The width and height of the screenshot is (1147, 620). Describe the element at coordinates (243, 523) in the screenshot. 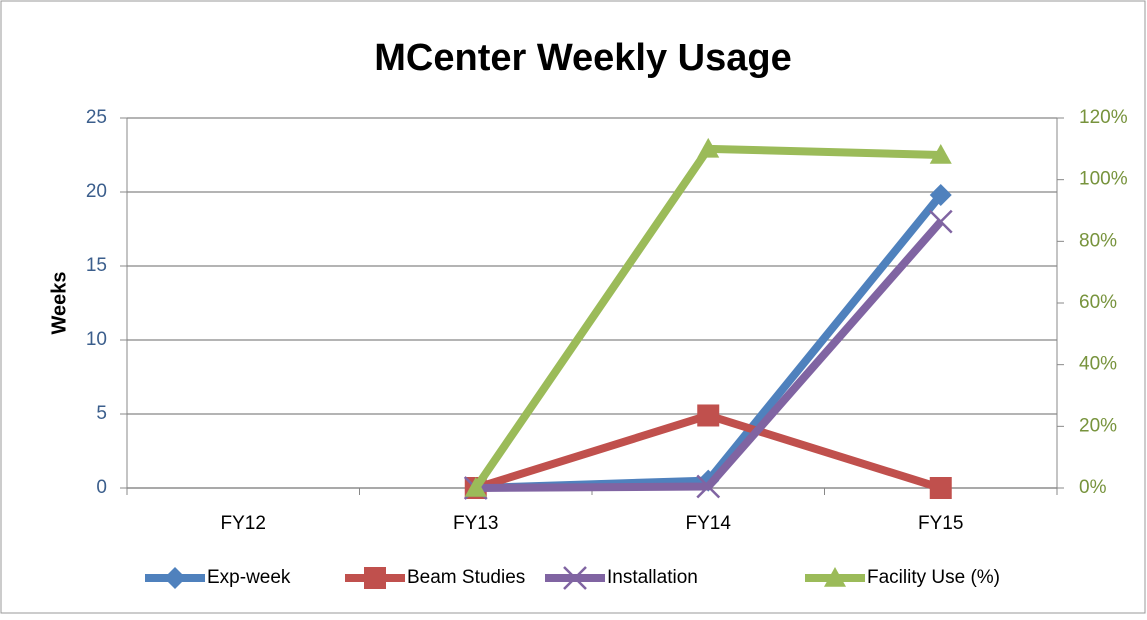

I see `x-tick-label: FY12` at that location.